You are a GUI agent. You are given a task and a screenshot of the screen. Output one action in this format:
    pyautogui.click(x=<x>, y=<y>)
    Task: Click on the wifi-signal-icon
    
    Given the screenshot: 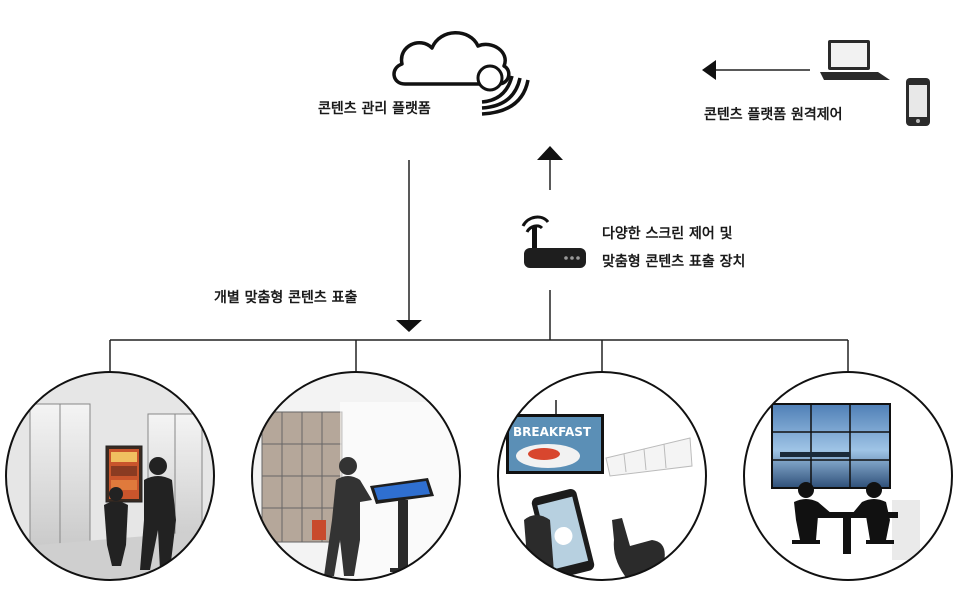 What is the action you would take?
    pyautogui.click(x=503, y=90)
    